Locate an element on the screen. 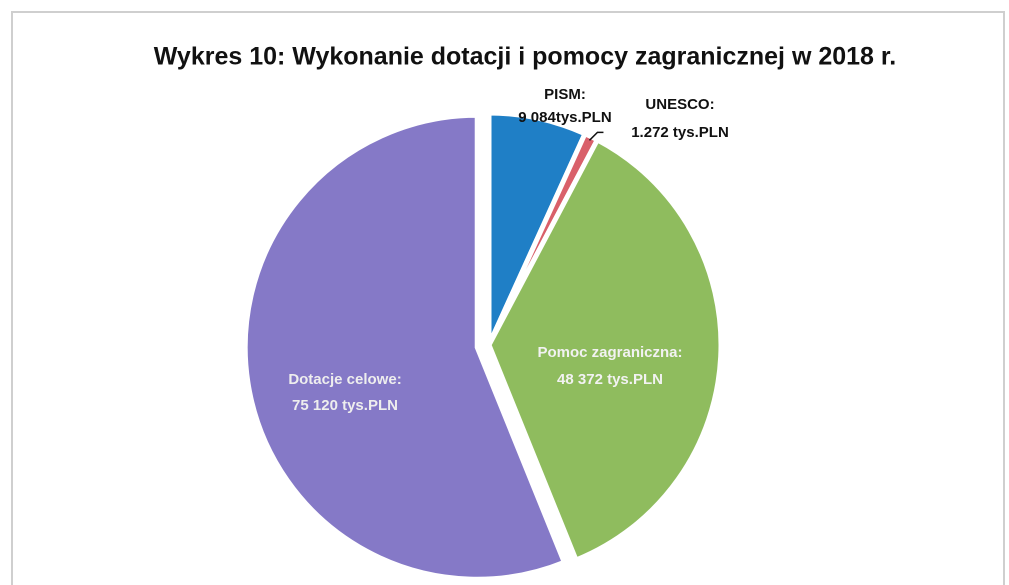 The height and width of the screenshot is (585, 1009). leader-line is located at coordinates (596, 136).